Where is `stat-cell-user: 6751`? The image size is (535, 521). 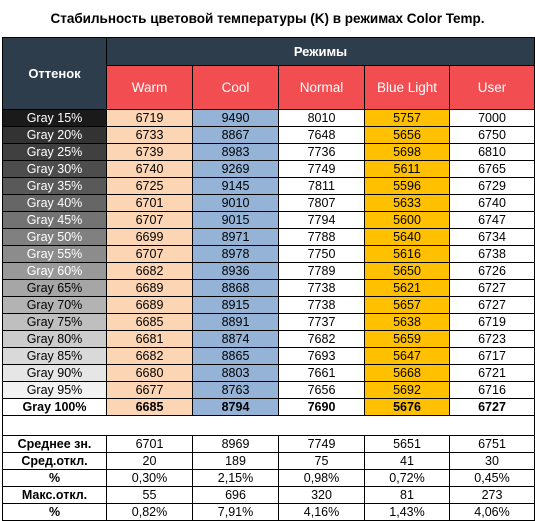 stat-cell-user: 6751 is located at coordinates (492, 444).